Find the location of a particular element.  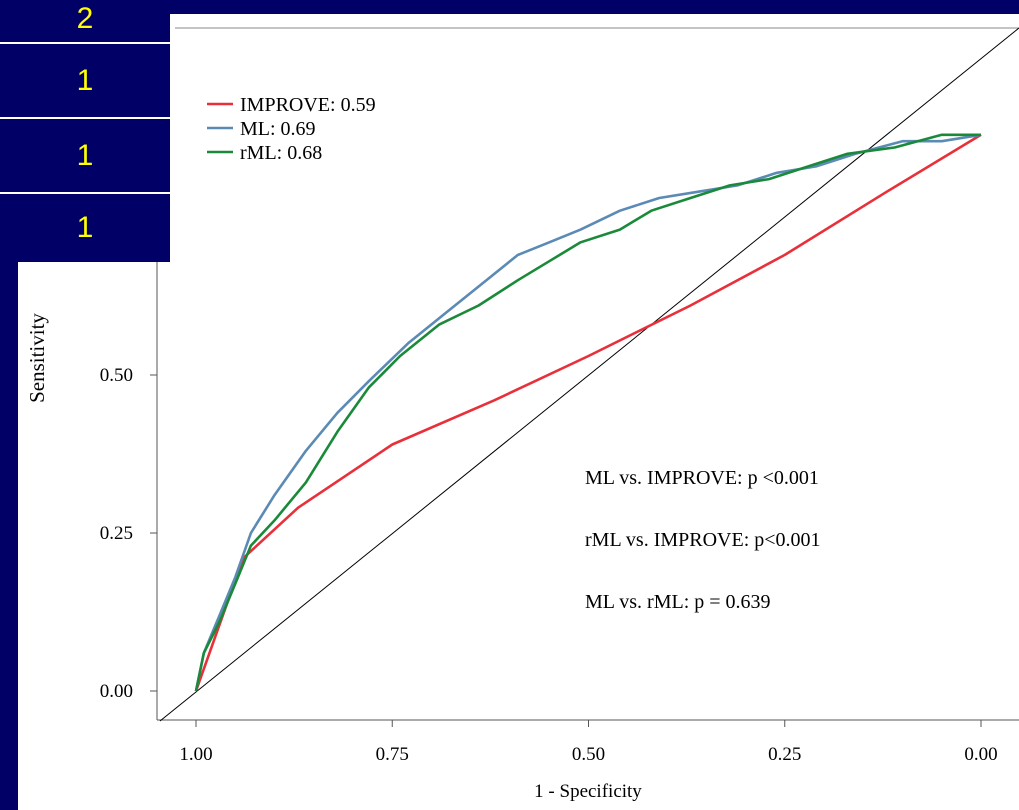

p-value-annotation: ML vs. rML: p = 0.639 is located at coordinates (678, 602).